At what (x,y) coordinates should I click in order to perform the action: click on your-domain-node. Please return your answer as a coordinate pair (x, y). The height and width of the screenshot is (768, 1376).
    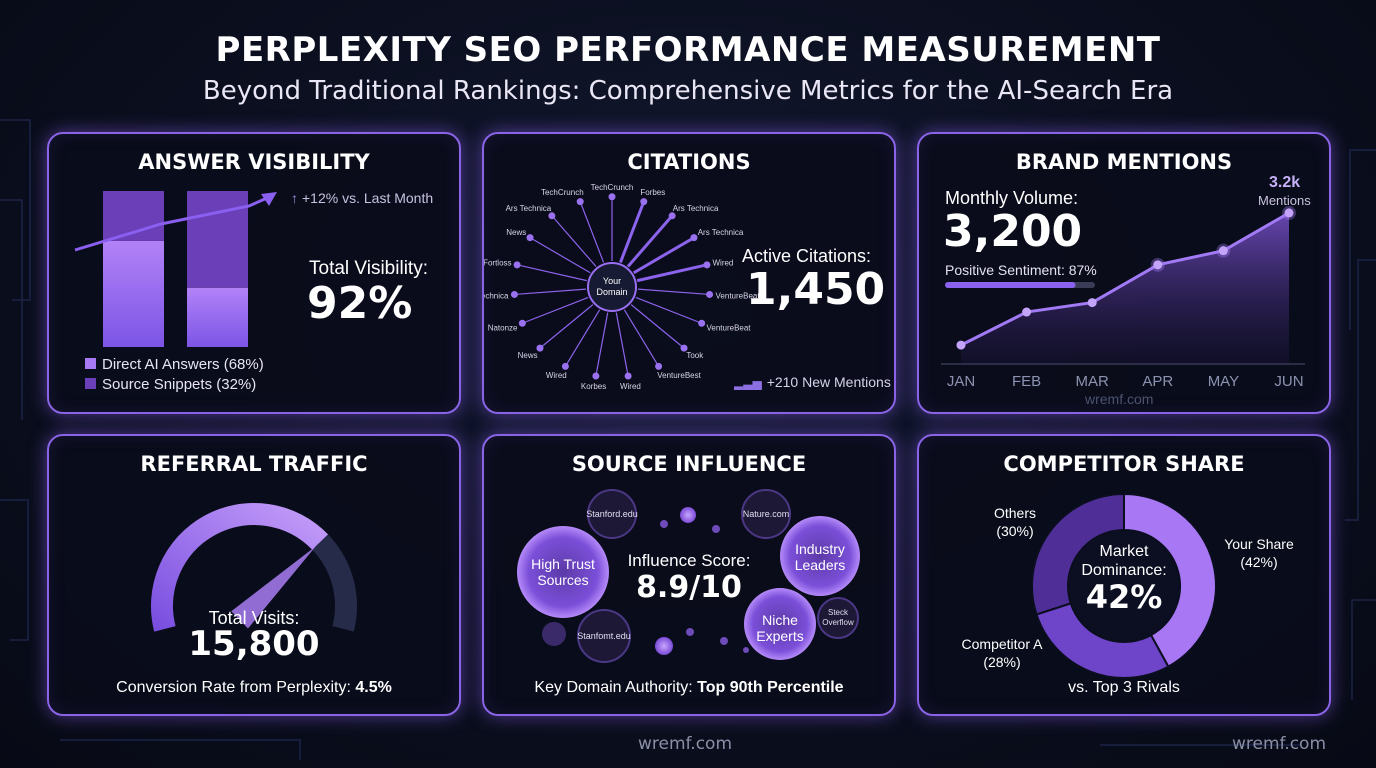
    Looking at the image, I should click on (612, 287).